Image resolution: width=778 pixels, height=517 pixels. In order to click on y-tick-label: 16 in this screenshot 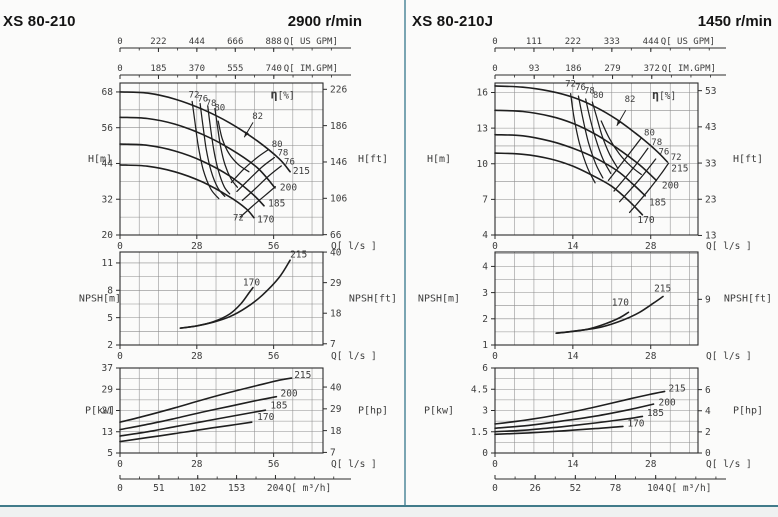, I will do `click(483, 93)`.